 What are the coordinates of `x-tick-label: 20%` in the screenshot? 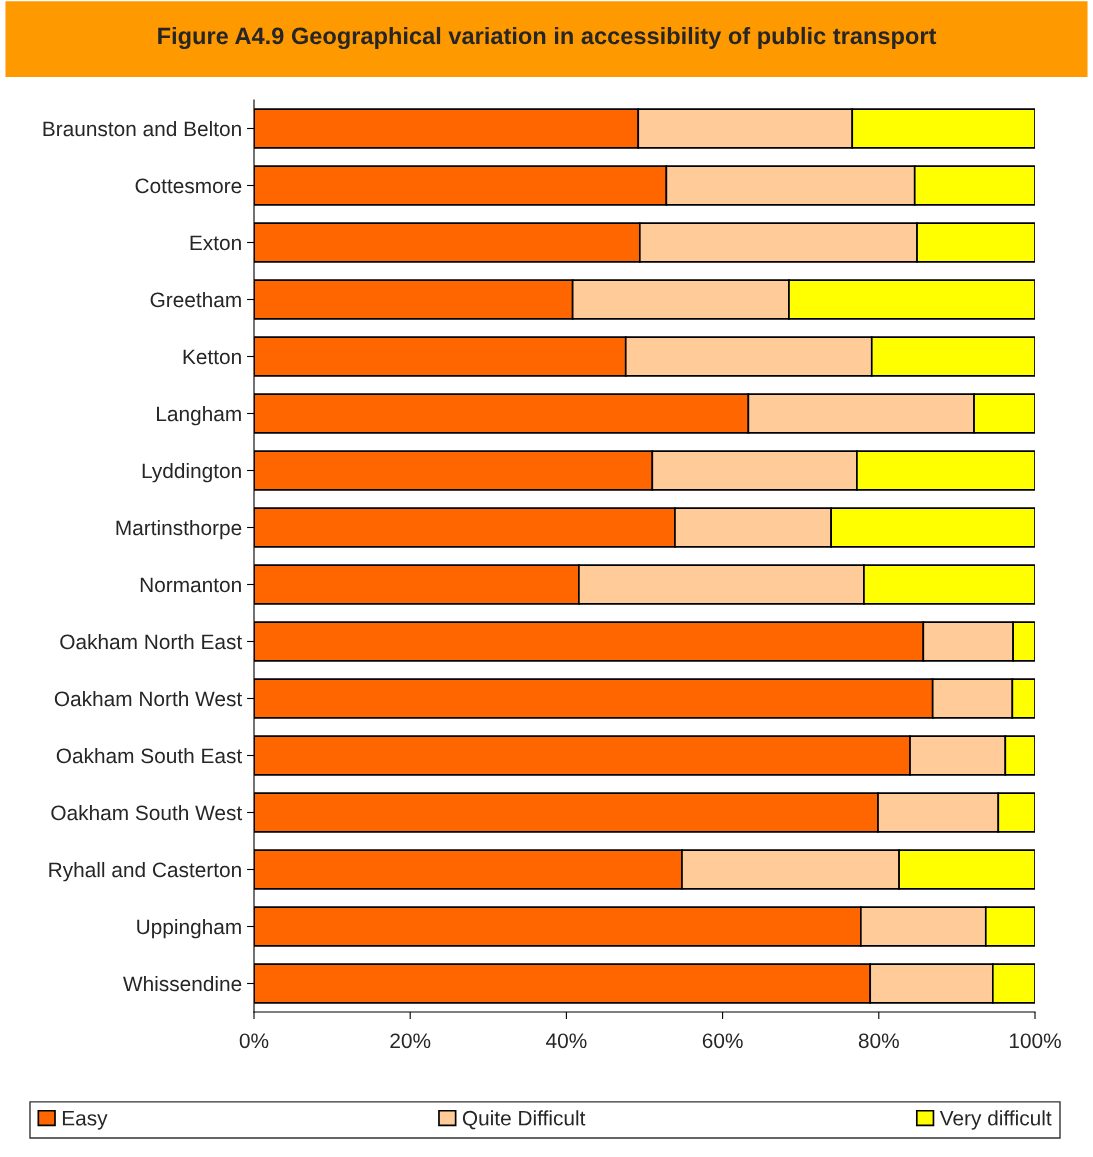 It's located at (410, 1041).